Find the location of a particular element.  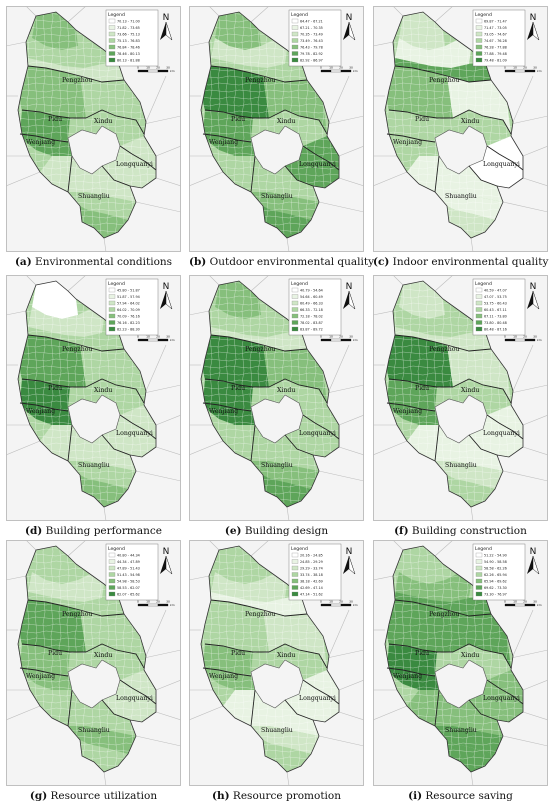

panel-caption-h: (h) Resource promotion is located at coordinates (276, 796).